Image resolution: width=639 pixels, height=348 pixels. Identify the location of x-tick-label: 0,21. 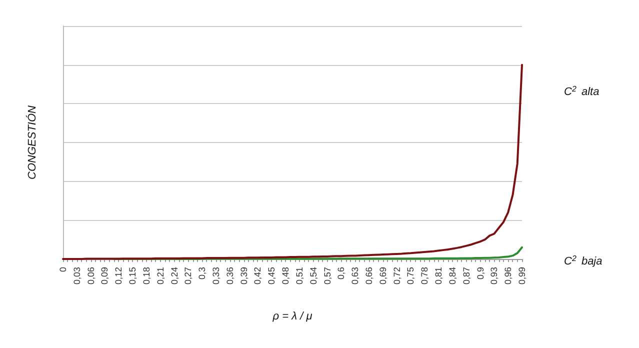
(160, 276).